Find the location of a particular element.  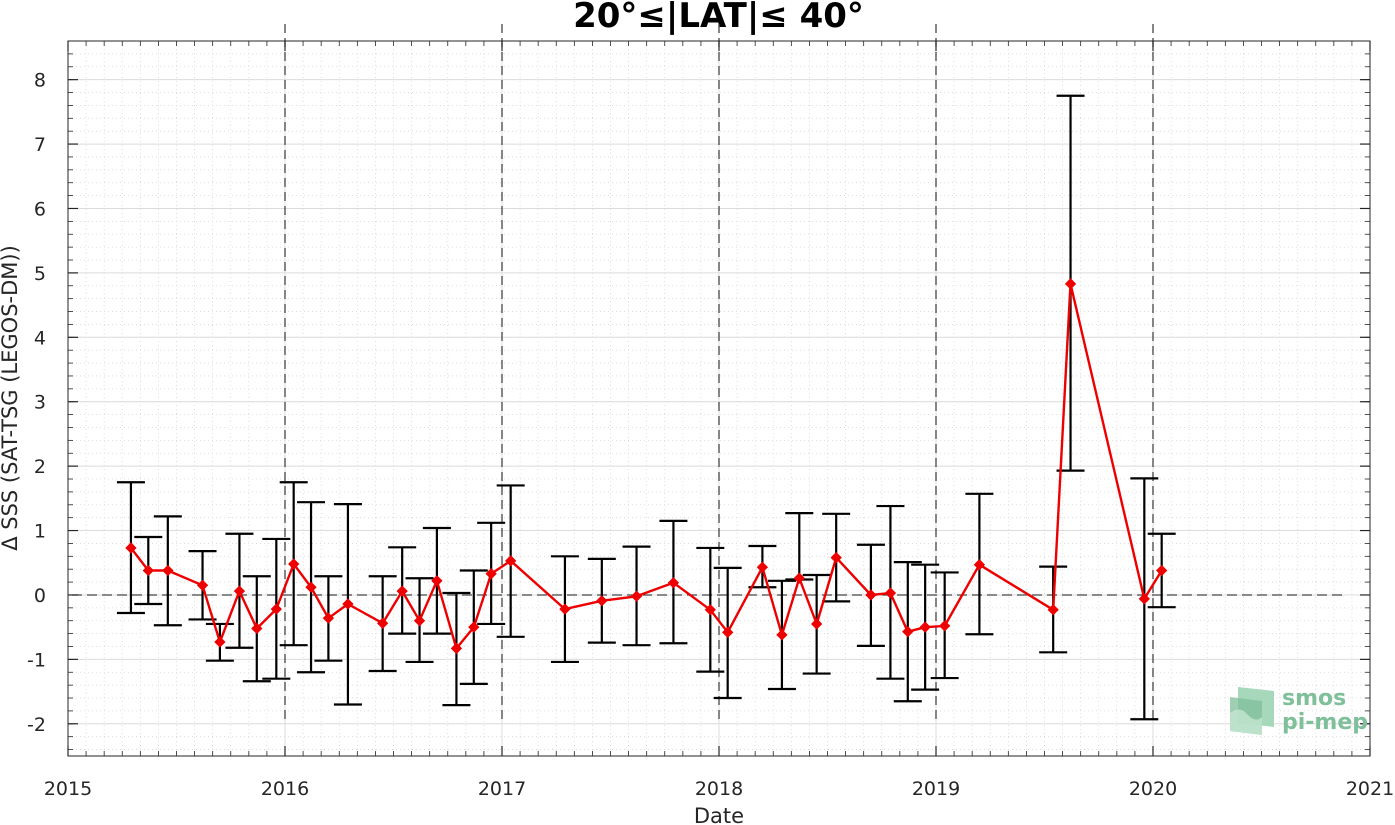

y-tick-label: 4 is located at coordinates (40, 338).